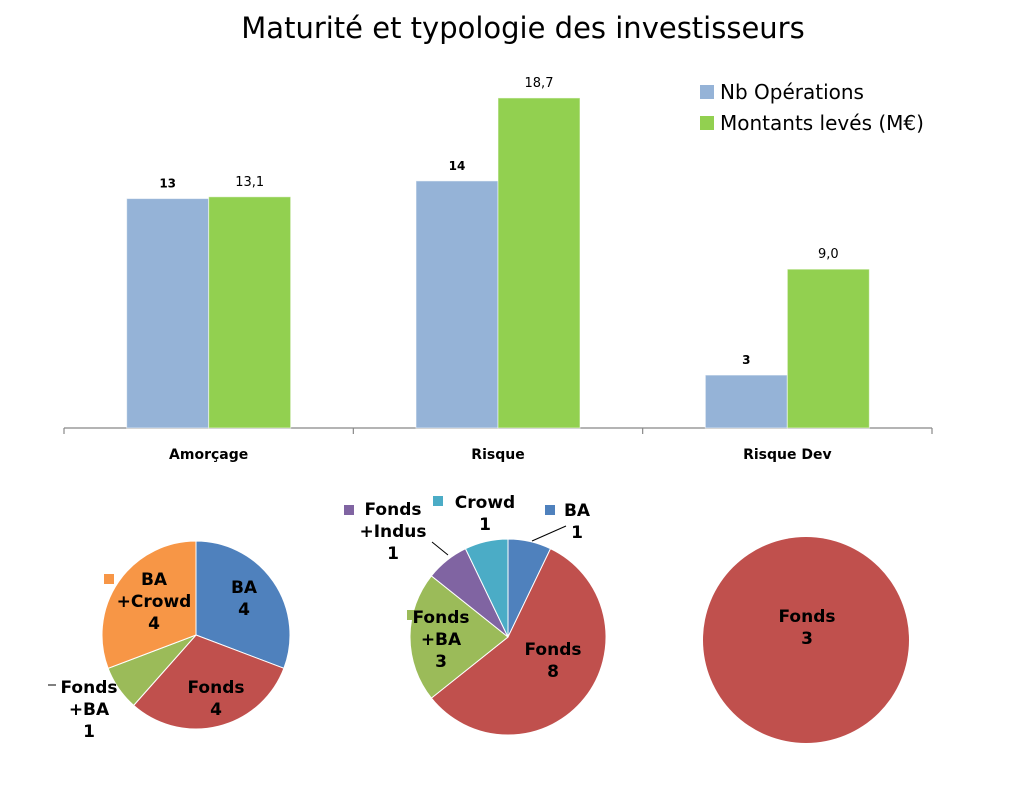  What do you see at coordinates (822, 123) in the screenshot?
I see `legend-label-montants-leves: Montants levés (M€)` at bounding box center [822, 123].